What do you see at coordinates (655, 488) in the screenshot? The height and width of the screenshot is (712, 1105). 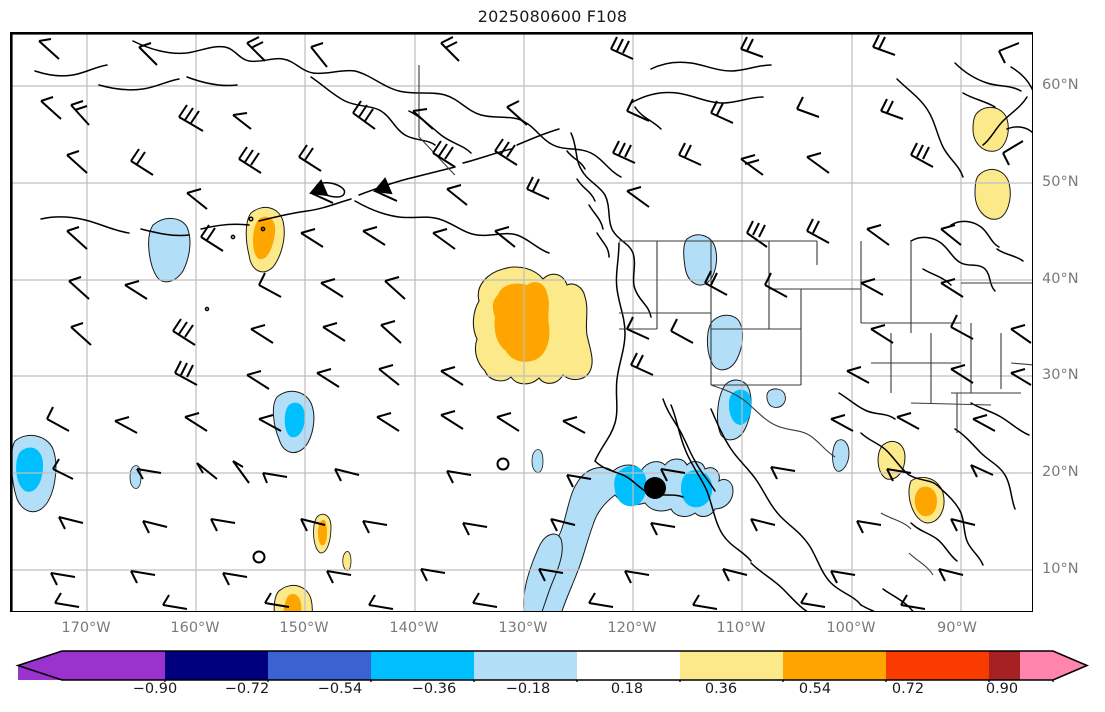 I see `storm-center-marker` at bounding box center [655, 488].